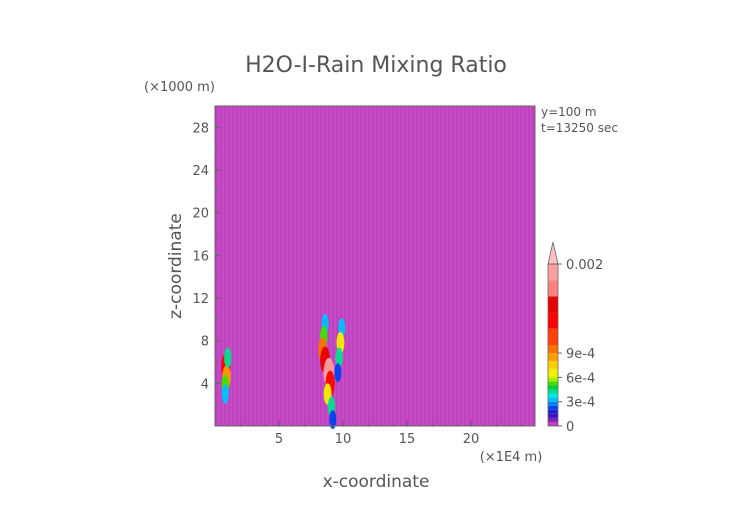 This screenshot has width=752, height=532. What do you see at coordinates (333, 420) in the screenshot?
I see `rain-cell-main-cell` at bounding box center [333, 420].